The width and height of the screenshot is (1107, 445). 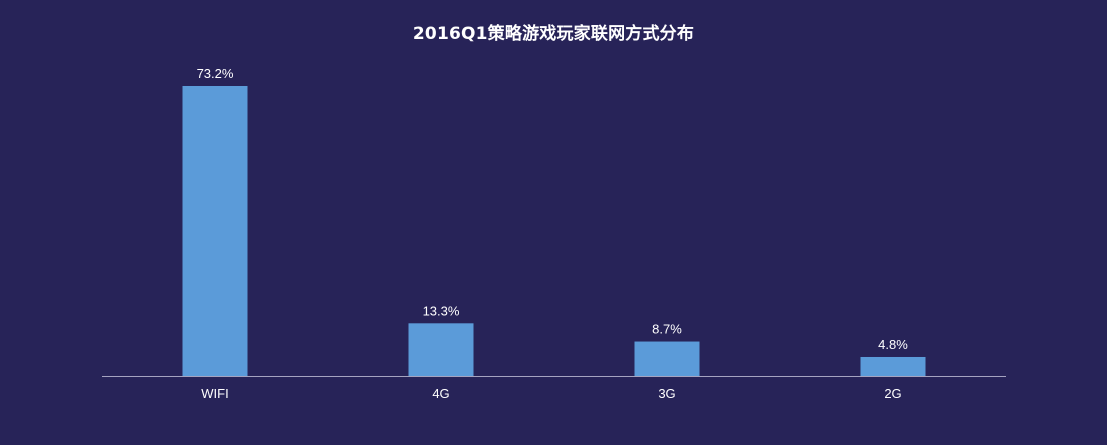 I want to click on bar-4g, so click(x=441, y=349).